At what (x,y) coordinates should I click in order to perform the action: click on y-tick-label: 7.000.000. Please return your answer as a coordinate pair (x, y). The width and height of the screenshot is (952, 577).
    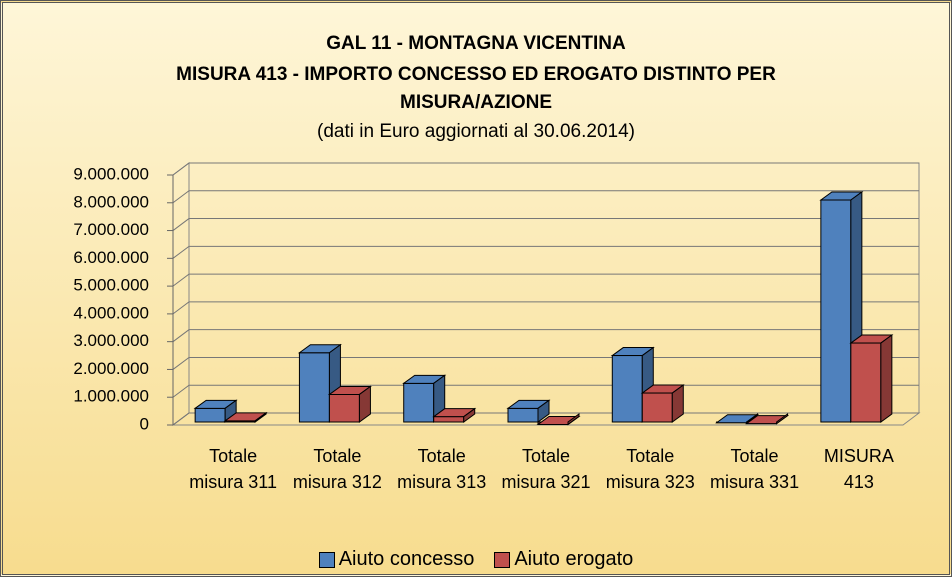
    Looking at the image, I should click on (111, 229).